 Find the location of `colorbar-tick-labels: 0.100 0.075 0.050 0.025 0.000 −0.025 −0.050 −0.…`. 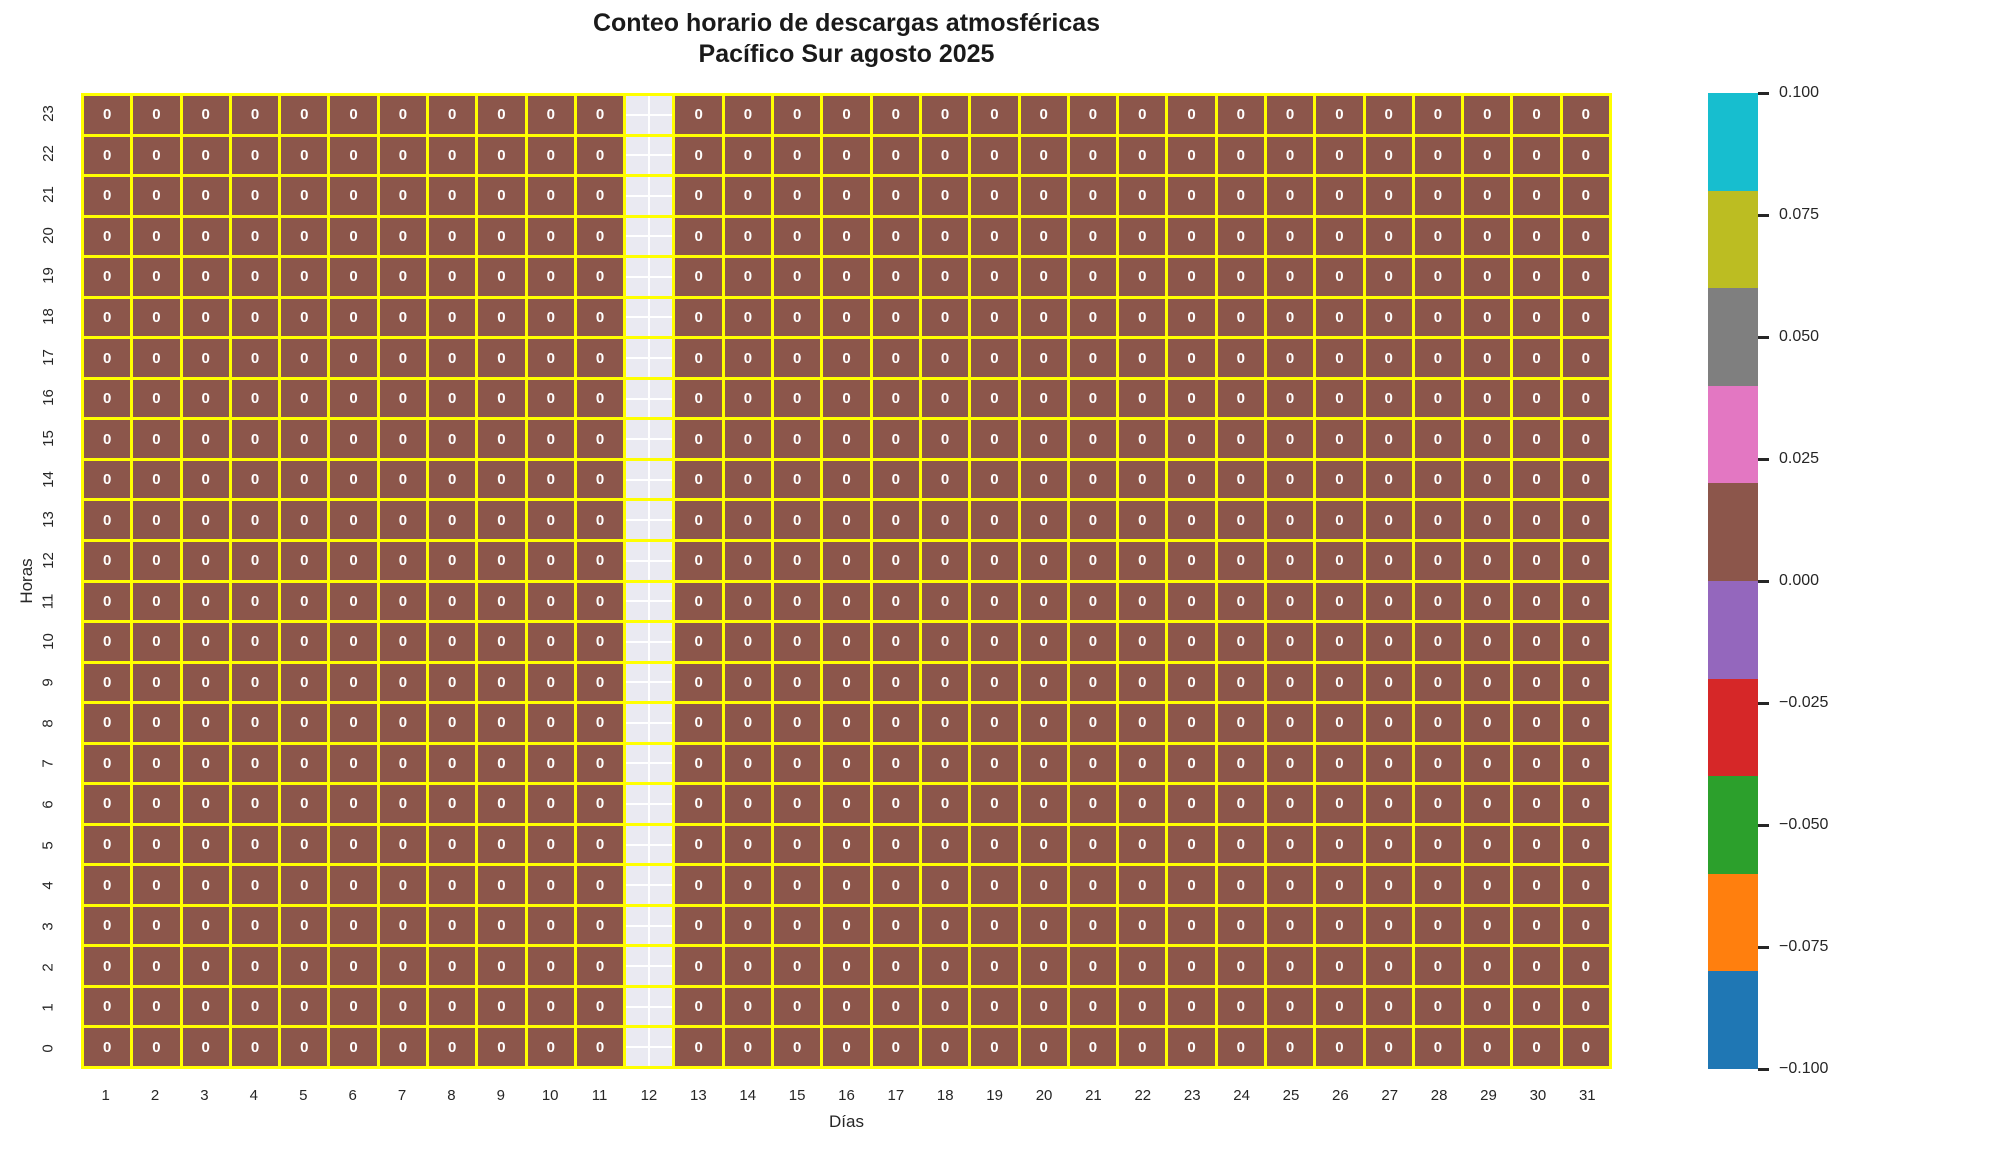

colorbar-tick-labels: 0.100 0.075 0.050 0.025 0.000 −0.025 −0.050 −0.… is located at coordinates (1833, 580).